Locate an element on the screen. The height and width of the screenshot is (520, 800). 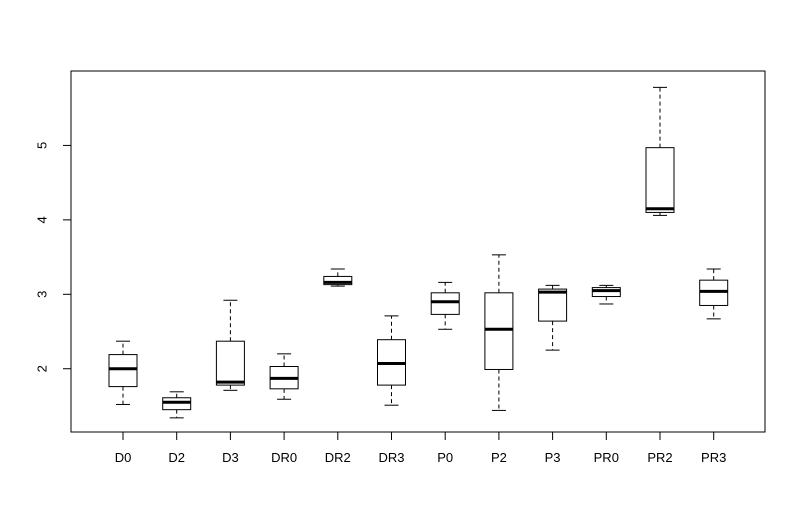
y-tick-label: 3 is located at coordinates (41, 294).